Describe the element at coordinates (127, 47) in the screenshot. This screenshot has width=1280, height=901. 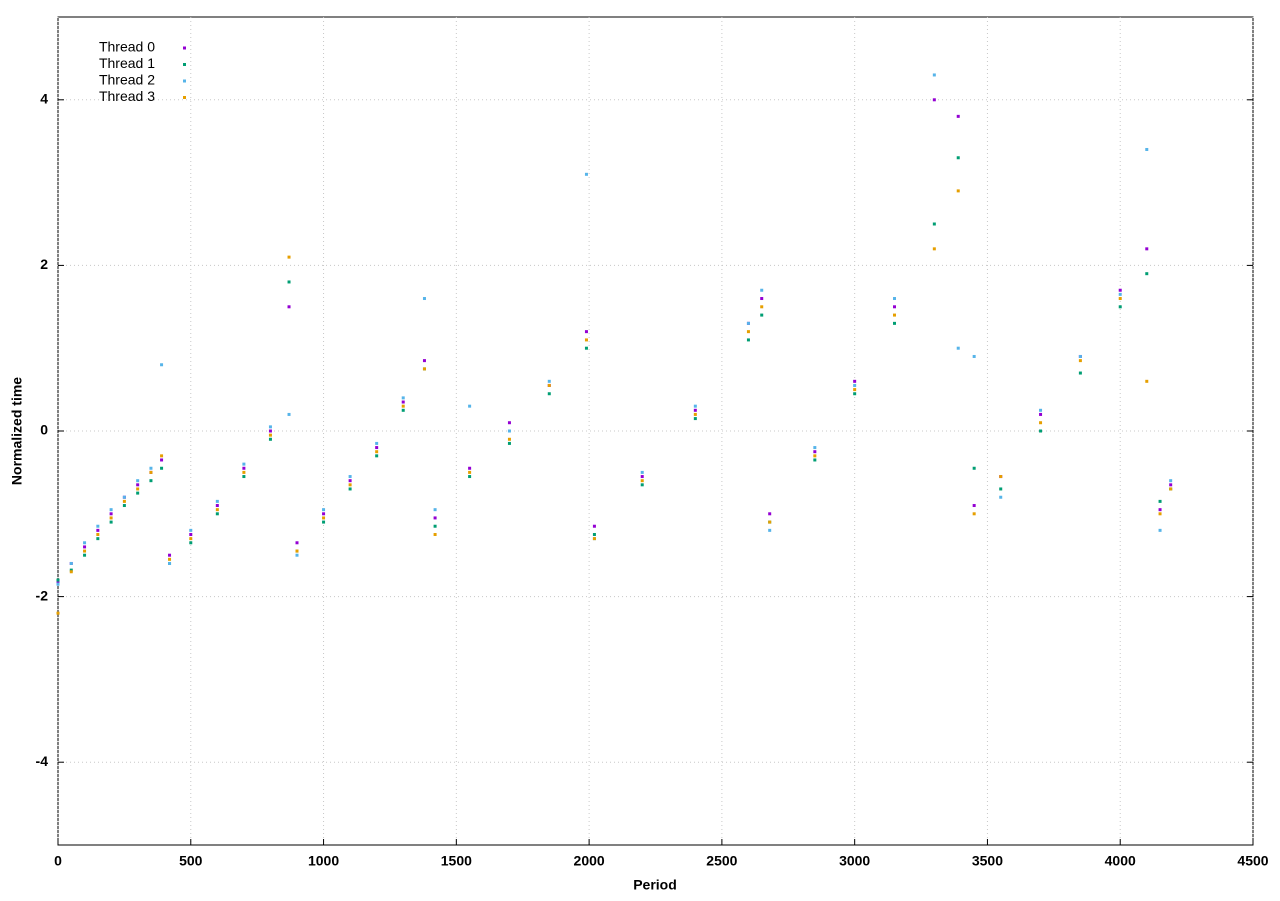
I see `legend-label: Thread 0` at that location.